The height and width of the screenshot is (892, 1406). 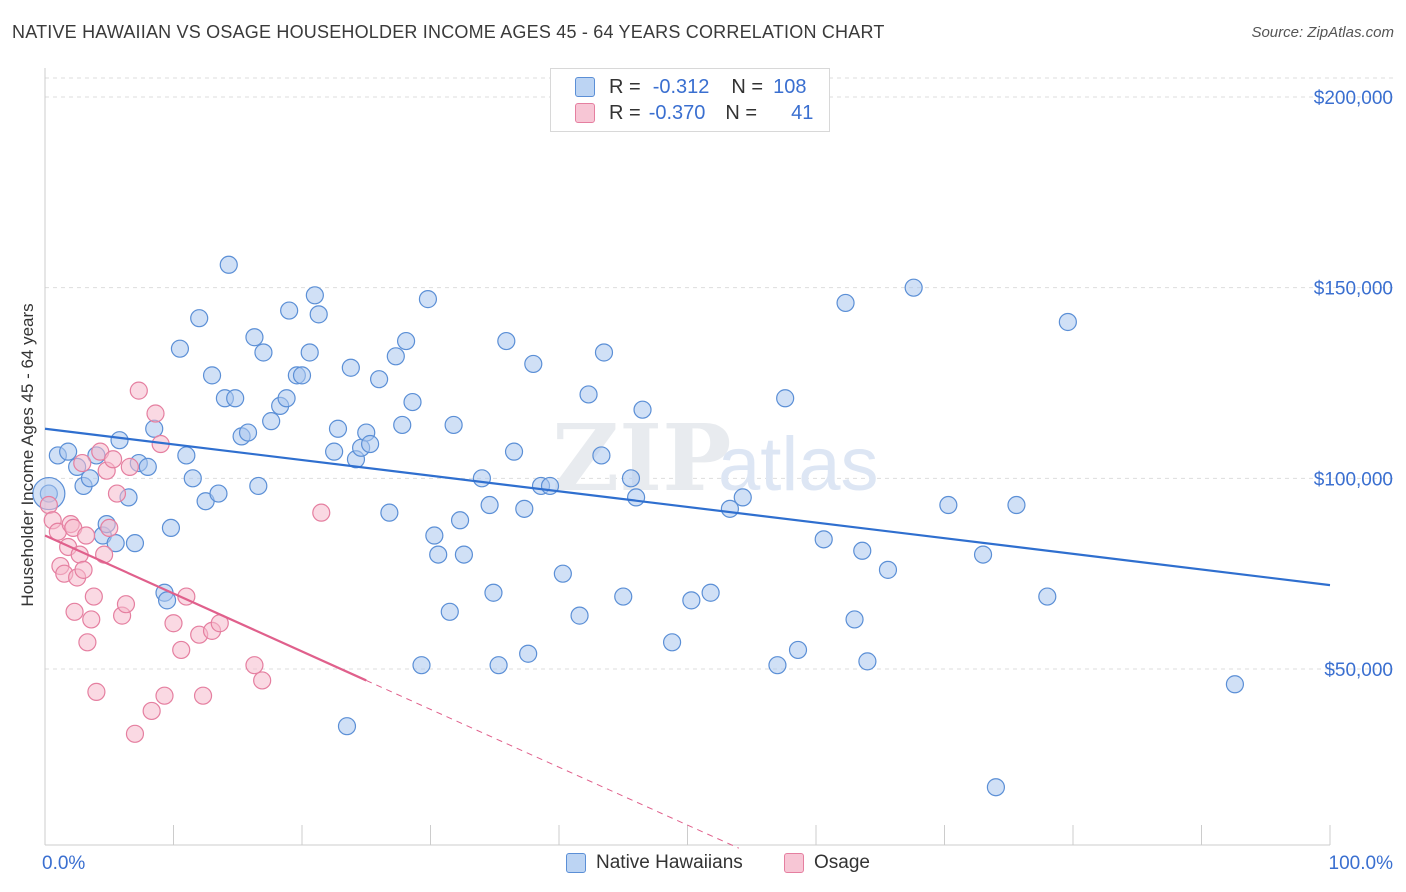 What do you see at coordinates (585, 113) in the screenshot?
I see `pink-swatch` at bounding box center [585, 113].